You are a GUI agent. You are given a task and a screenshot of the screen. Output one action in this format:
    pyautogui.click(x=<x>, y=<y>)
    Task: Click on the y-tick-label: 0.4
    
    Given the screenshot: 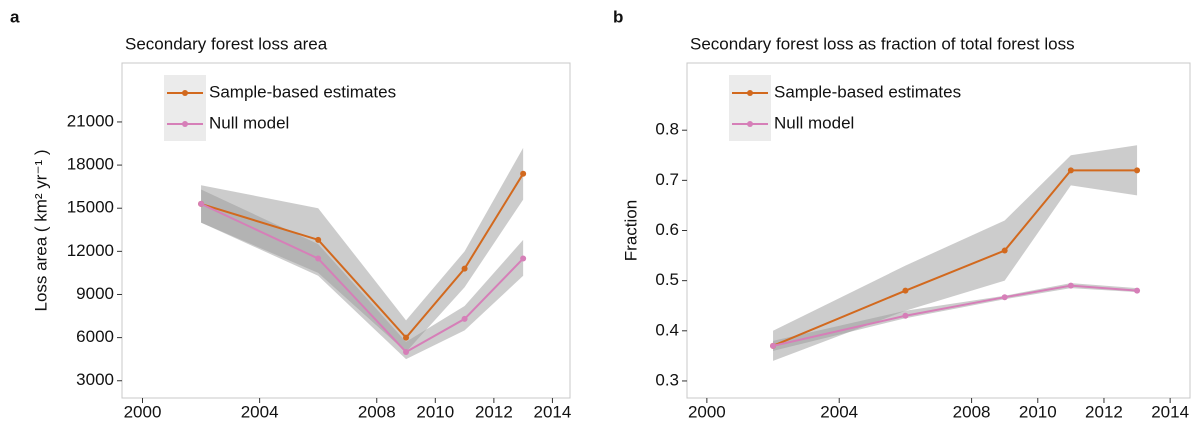 What is the action you would take?
    pyautogui.click(x=667, y=329)
    